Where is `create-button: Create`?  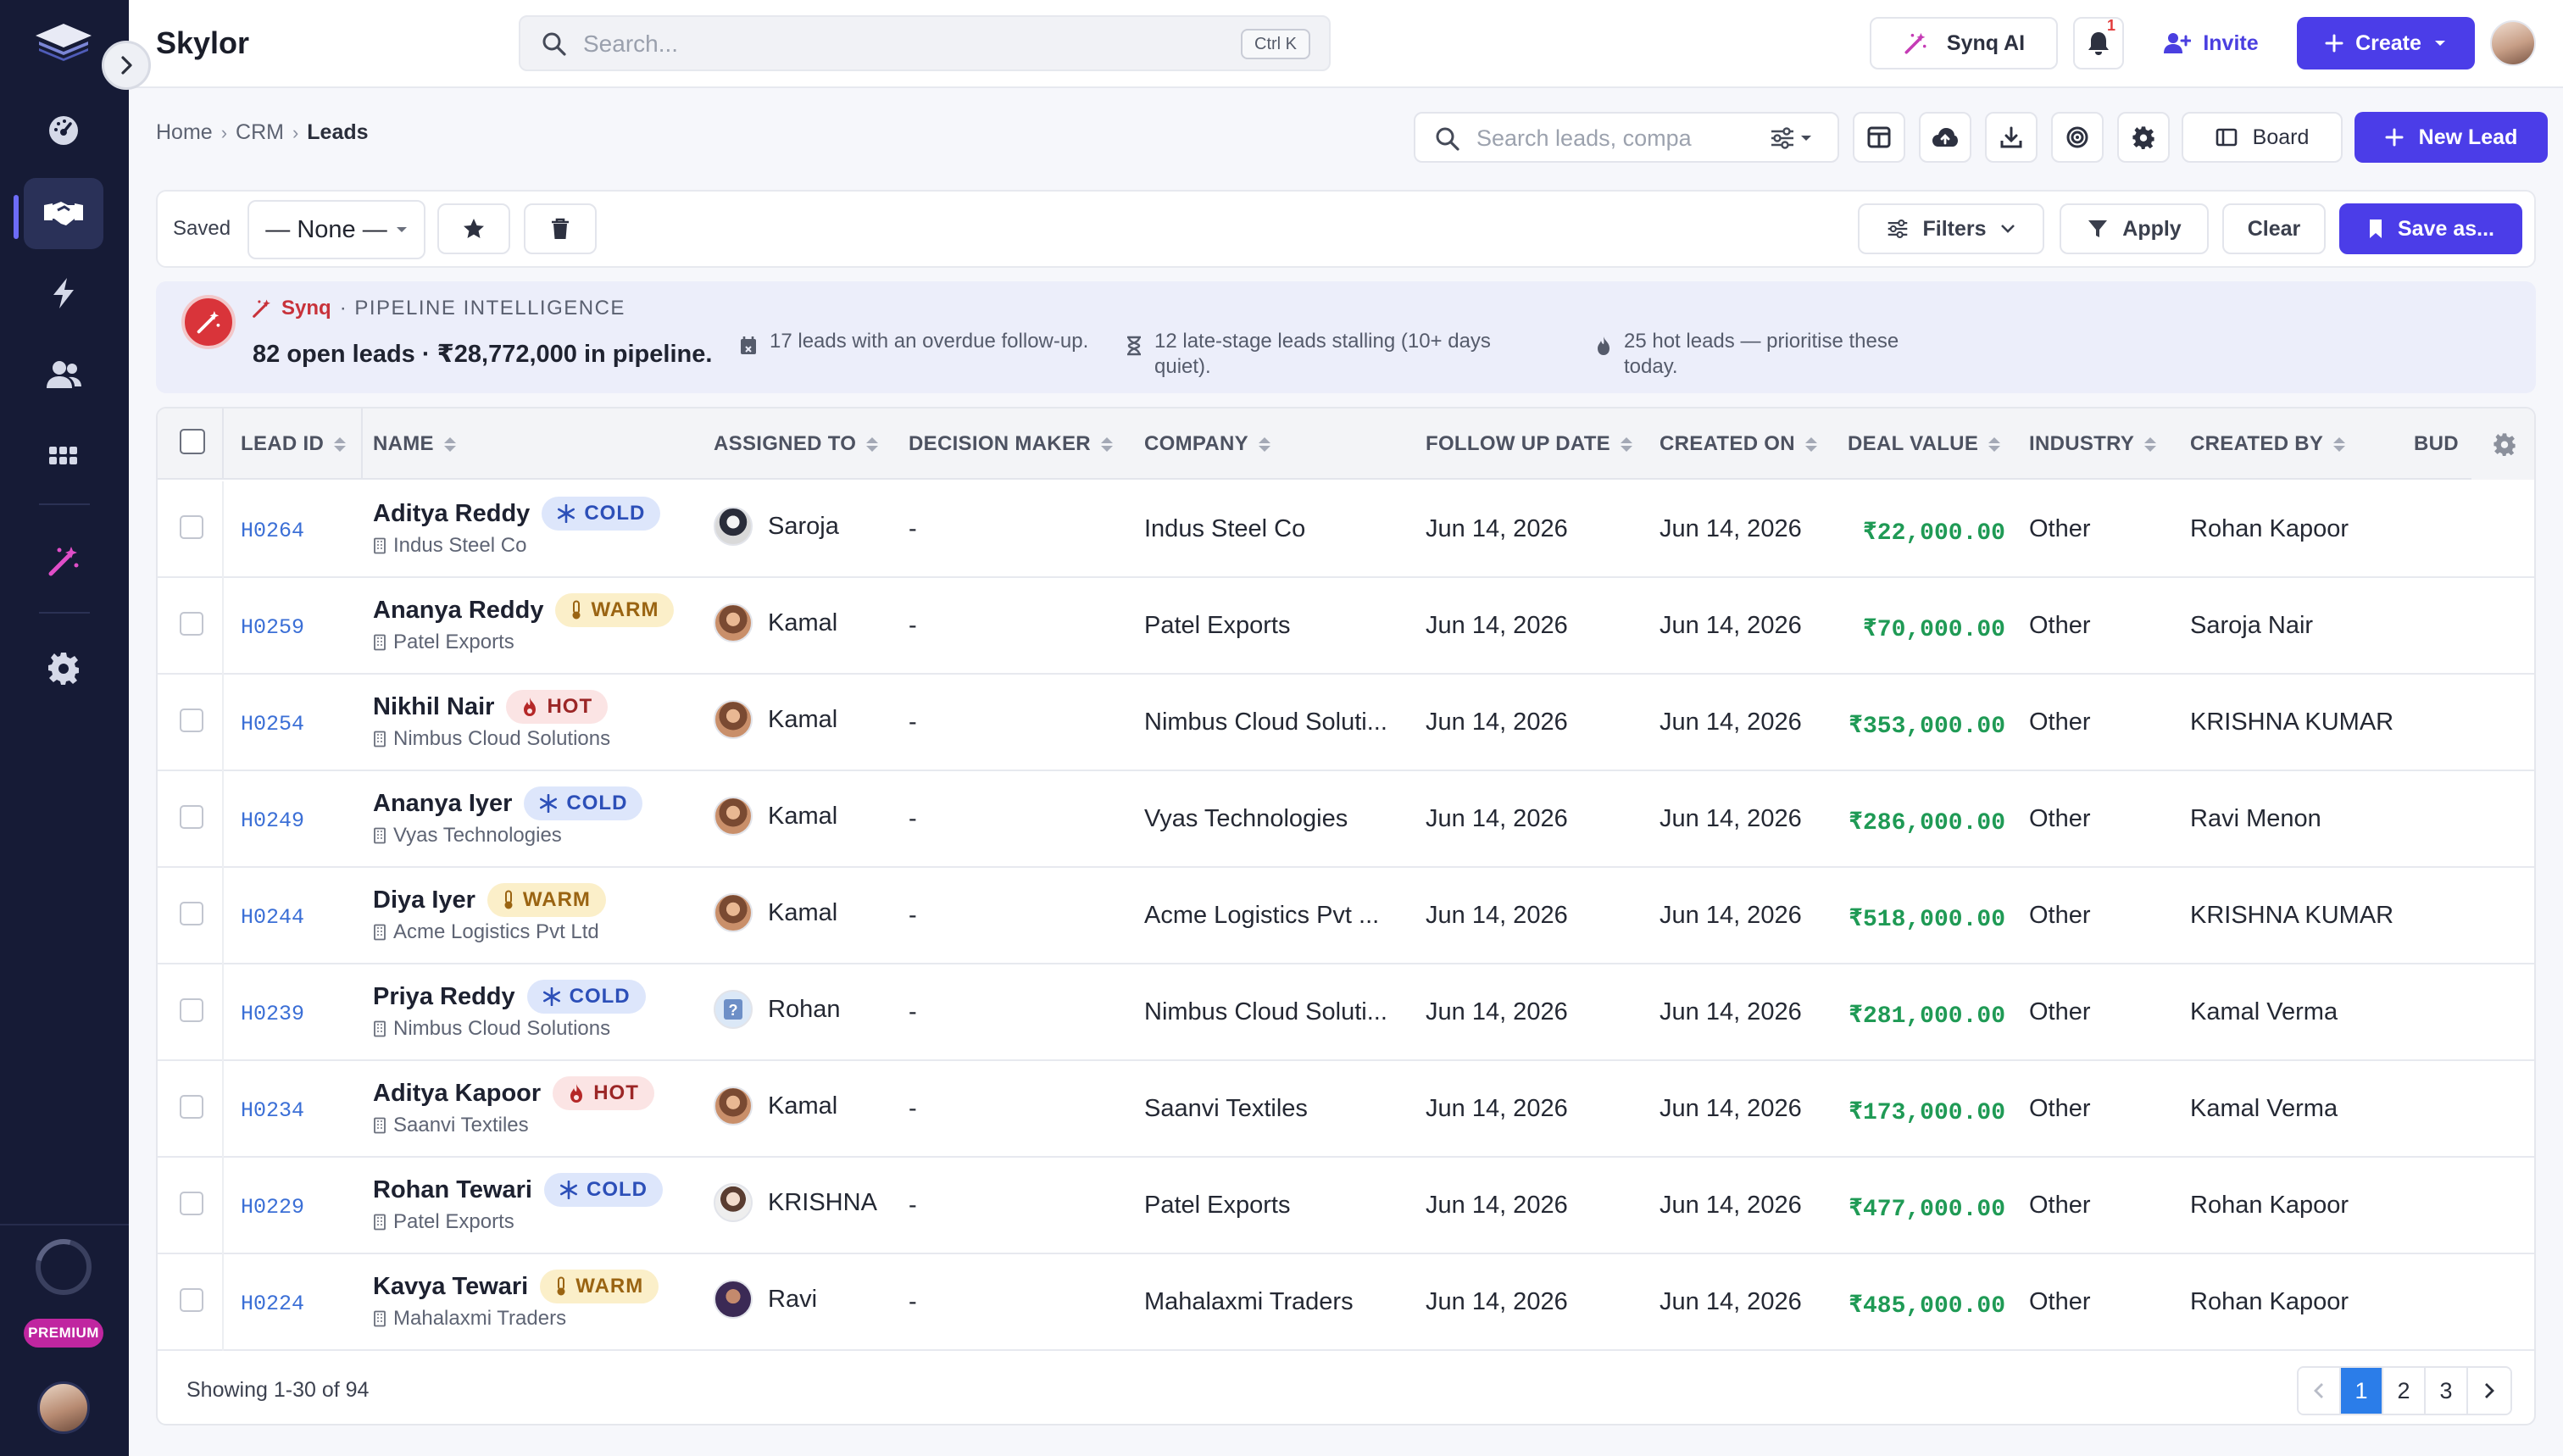 create-button: Create is located at coordinates (2386, 43).